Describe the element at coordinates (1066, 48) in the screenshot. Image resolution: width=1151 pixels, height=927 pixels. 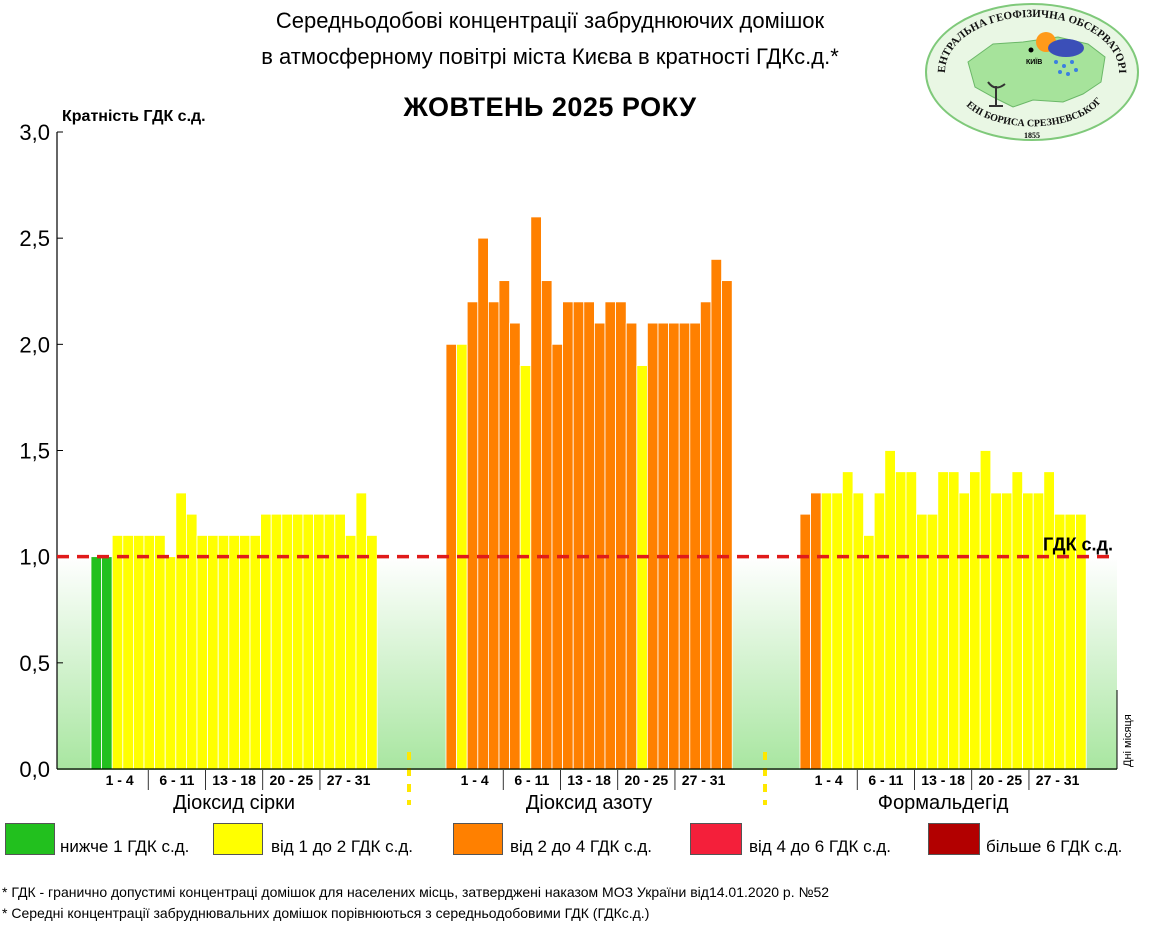
I see `cloud-icon` at that location.